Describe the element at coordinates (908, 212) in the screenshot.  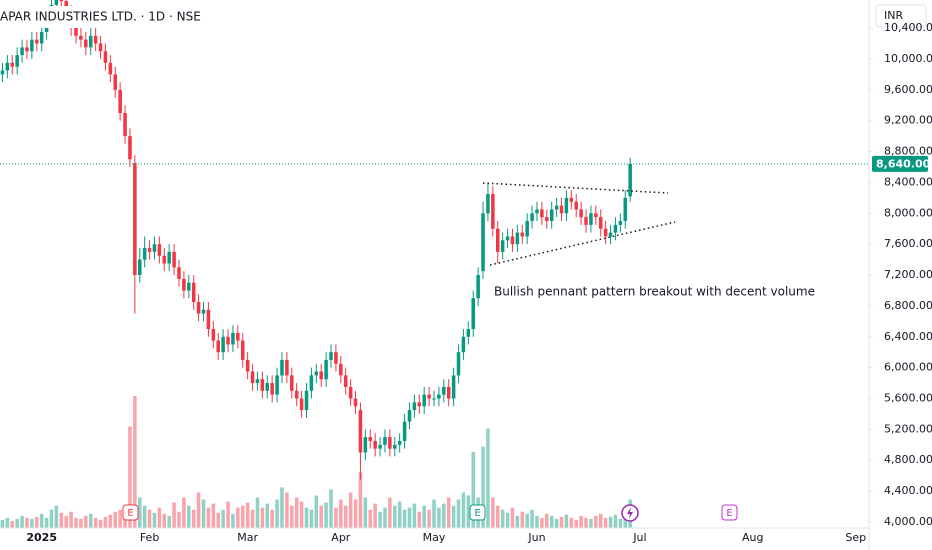
I see `y-tick-label: 8,000.00` at that location.